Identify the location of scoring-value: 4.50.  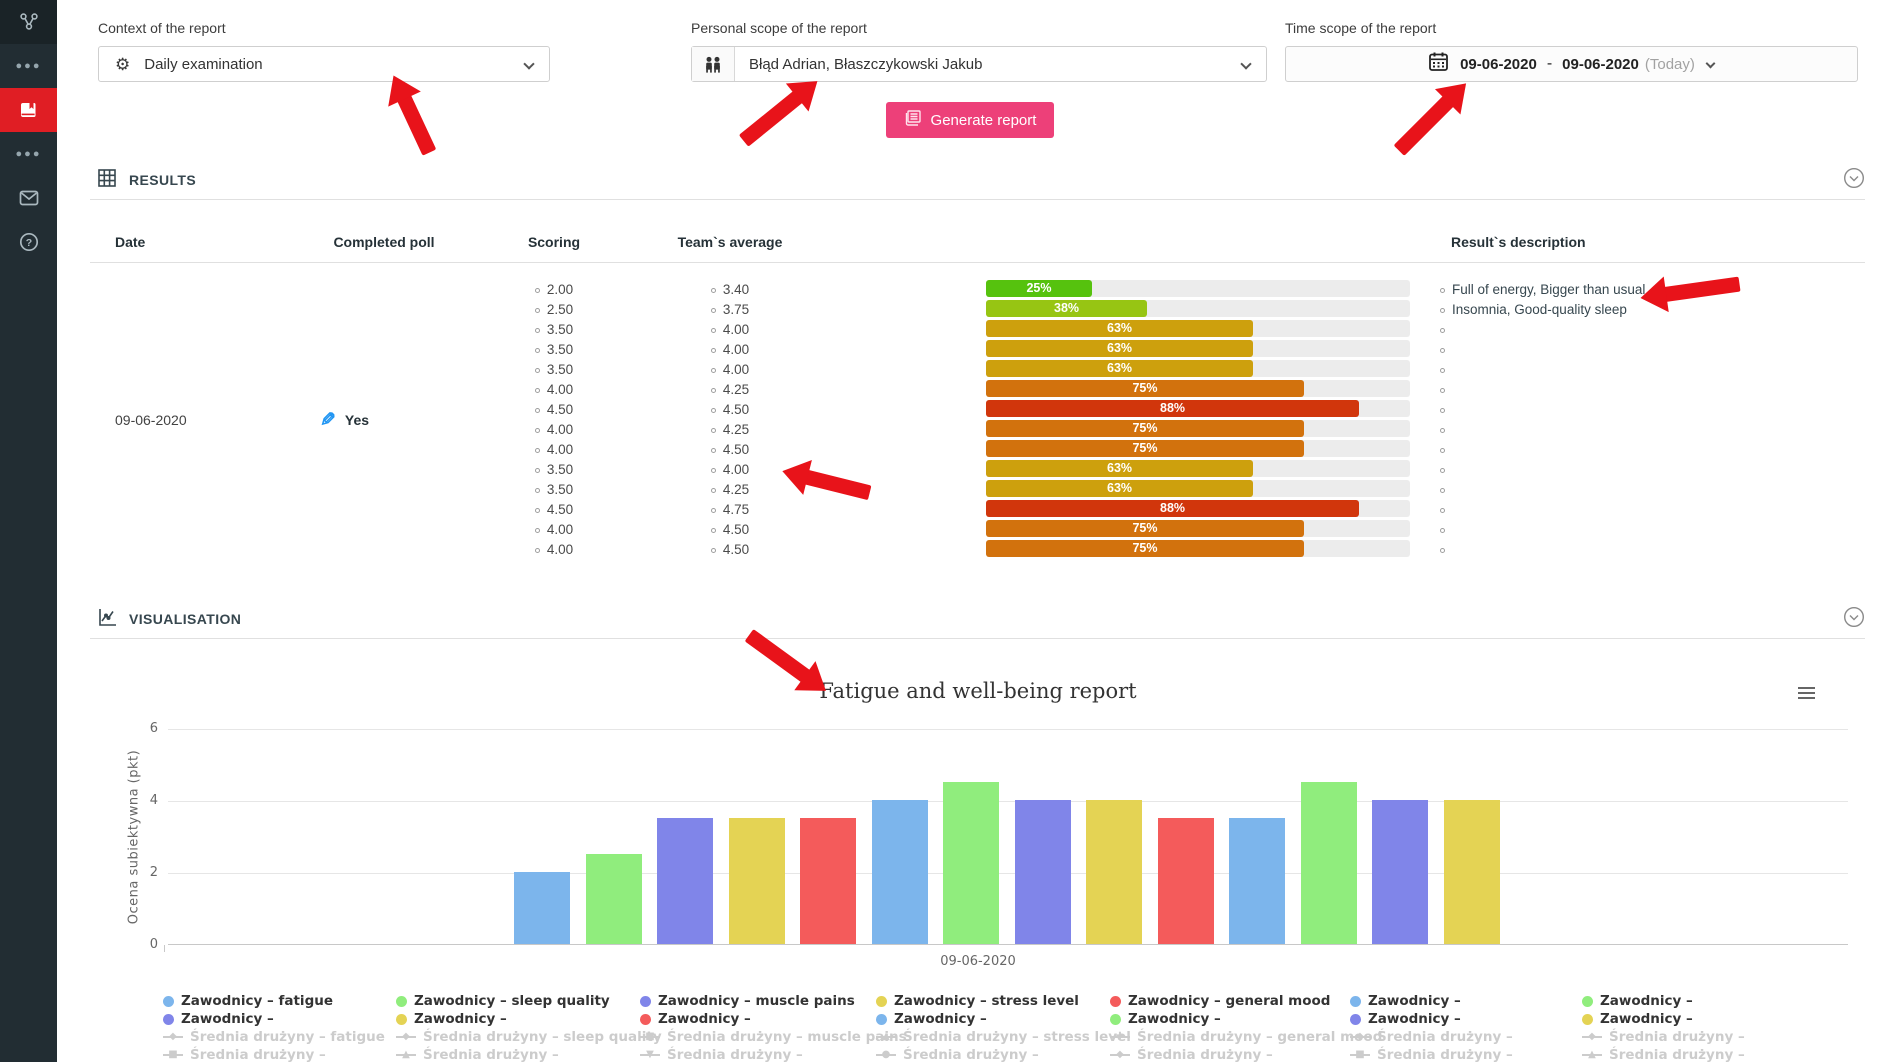
(554, 510).